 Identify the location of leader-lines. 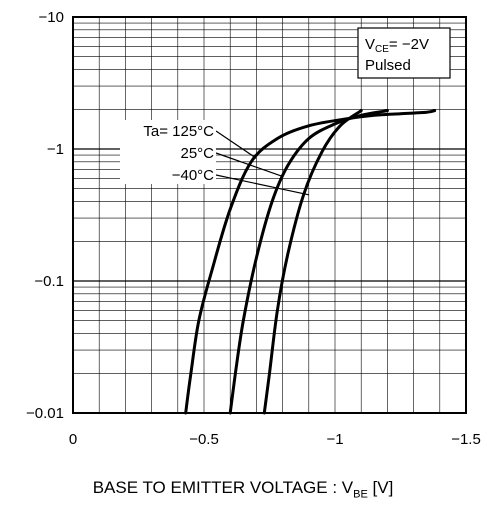
(262, 163).